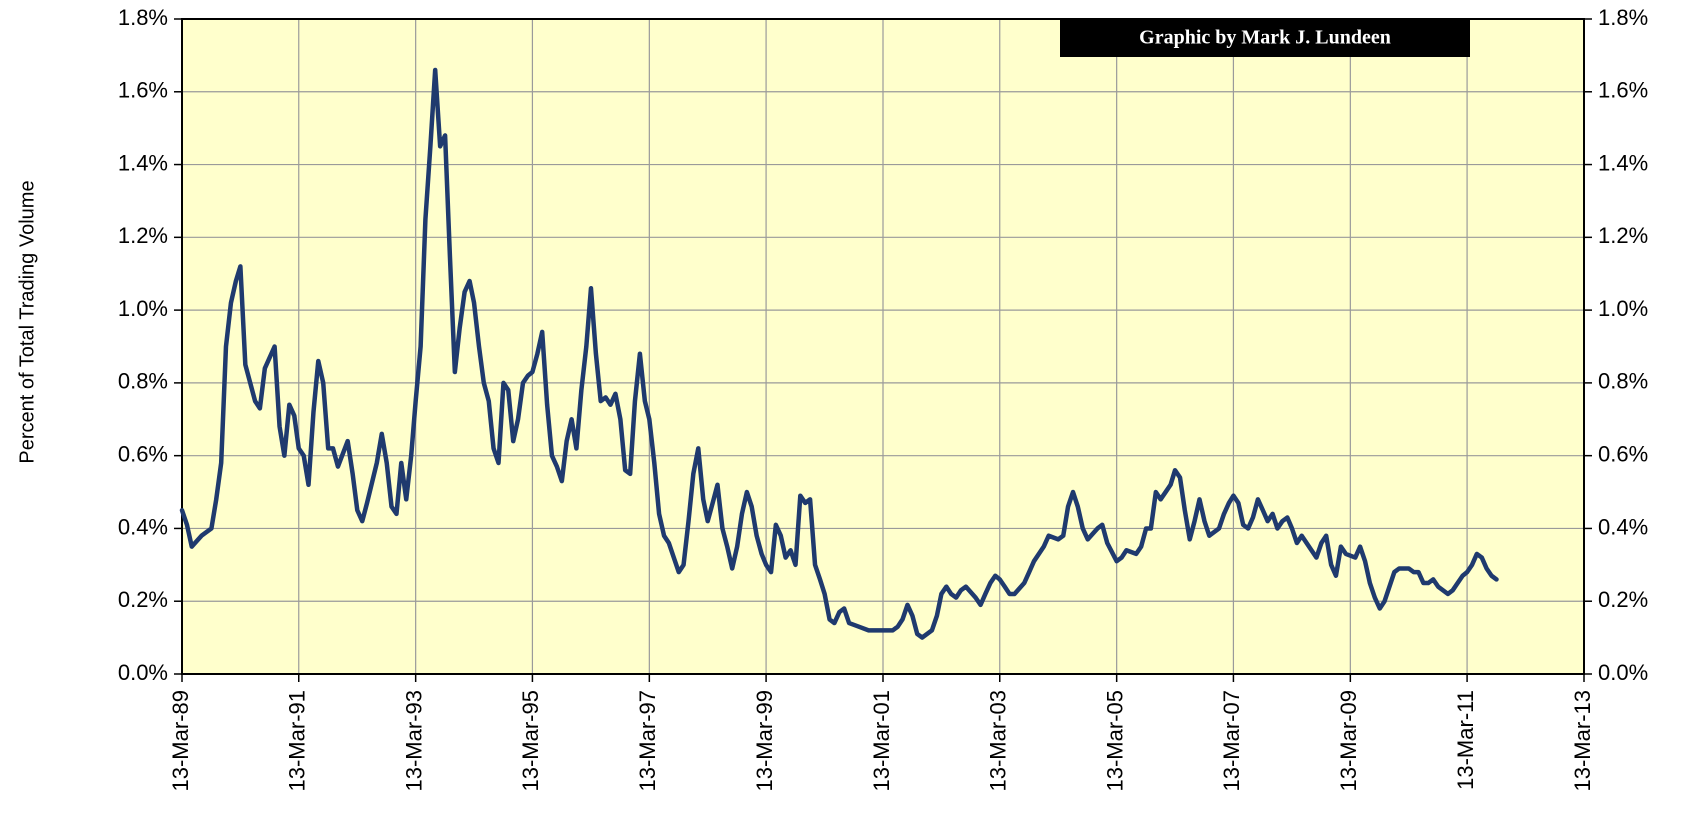  I want to click on x-tick-label: 13-Mar-11, so click(1465, 740).